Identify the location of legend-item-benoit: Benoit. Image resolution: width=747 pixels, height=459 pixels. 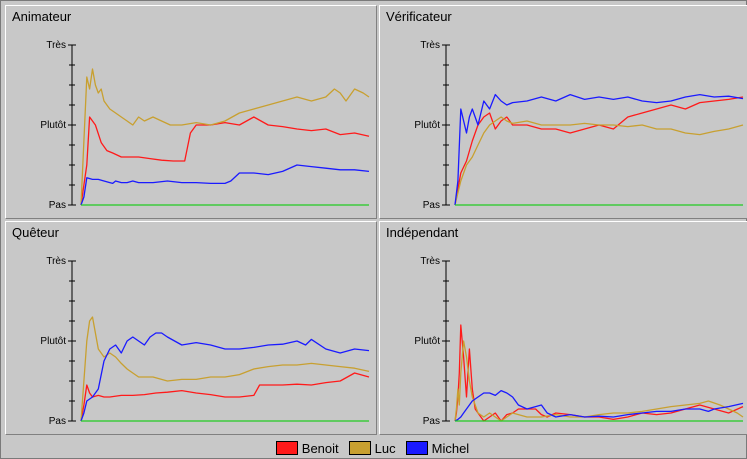
(307, 448).